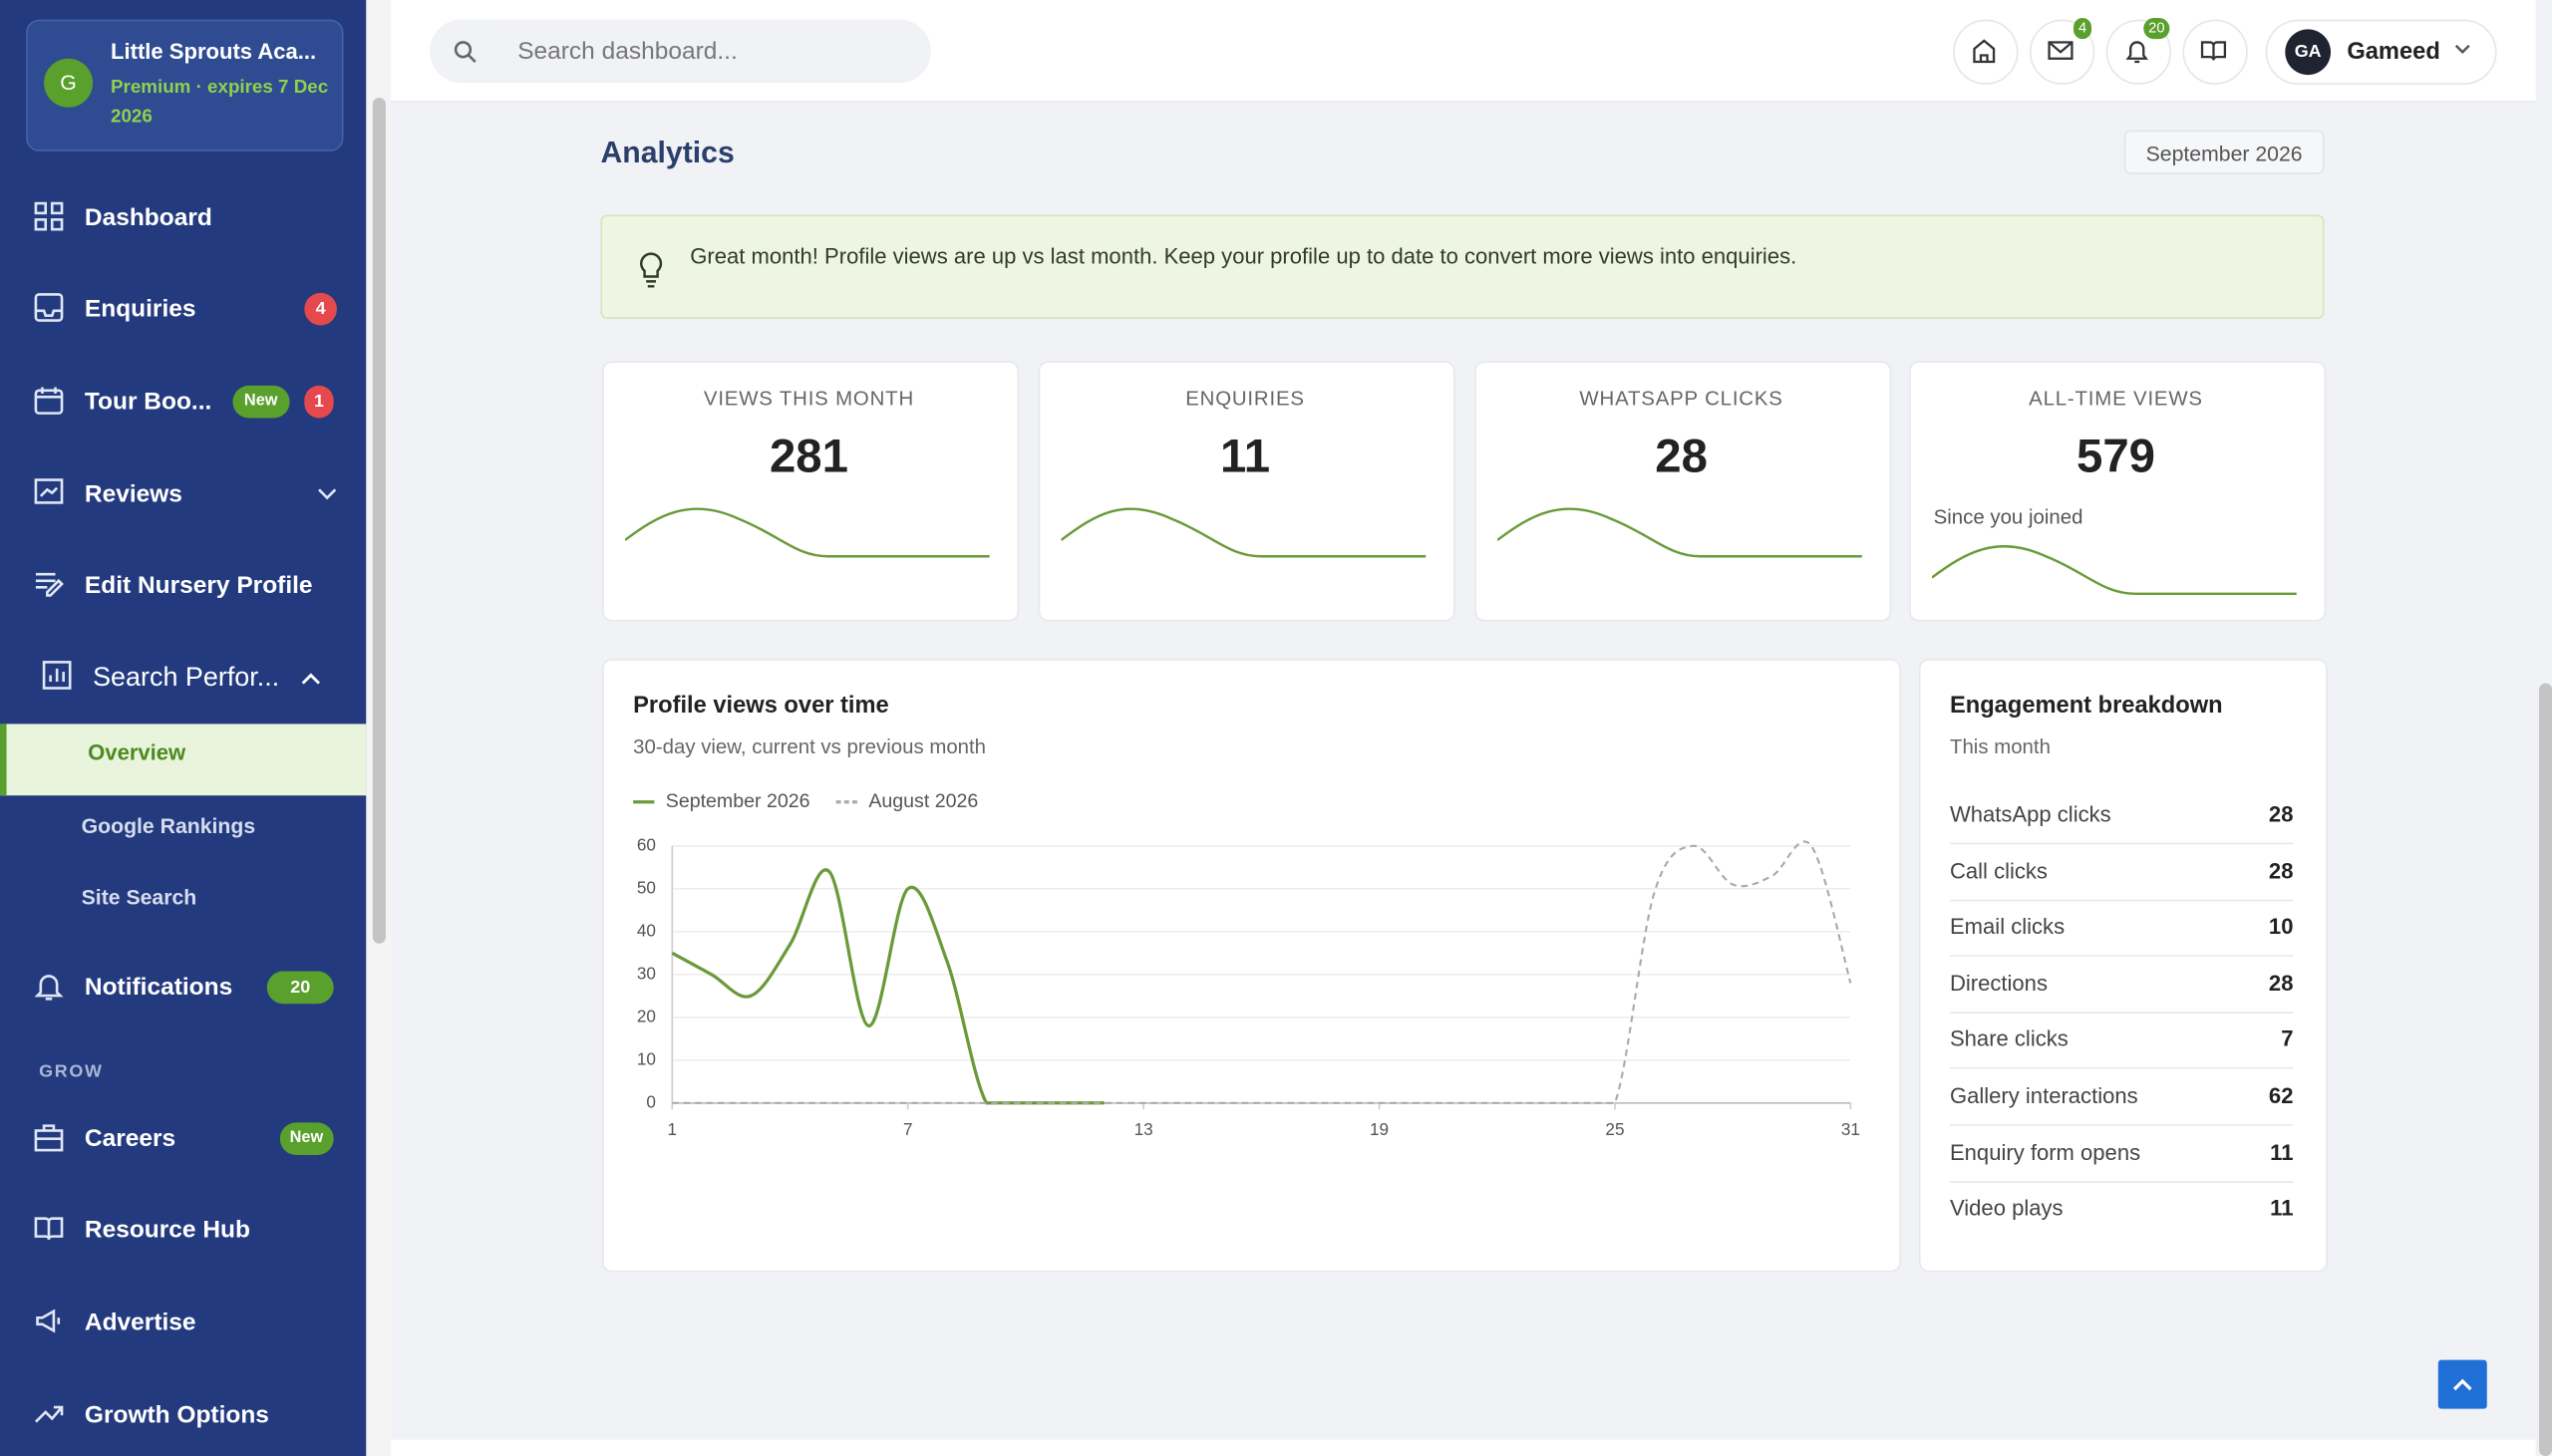  Describe the element at coordinates (2116, 457) in the screenshot. I see `stat-value: 579` at that location.